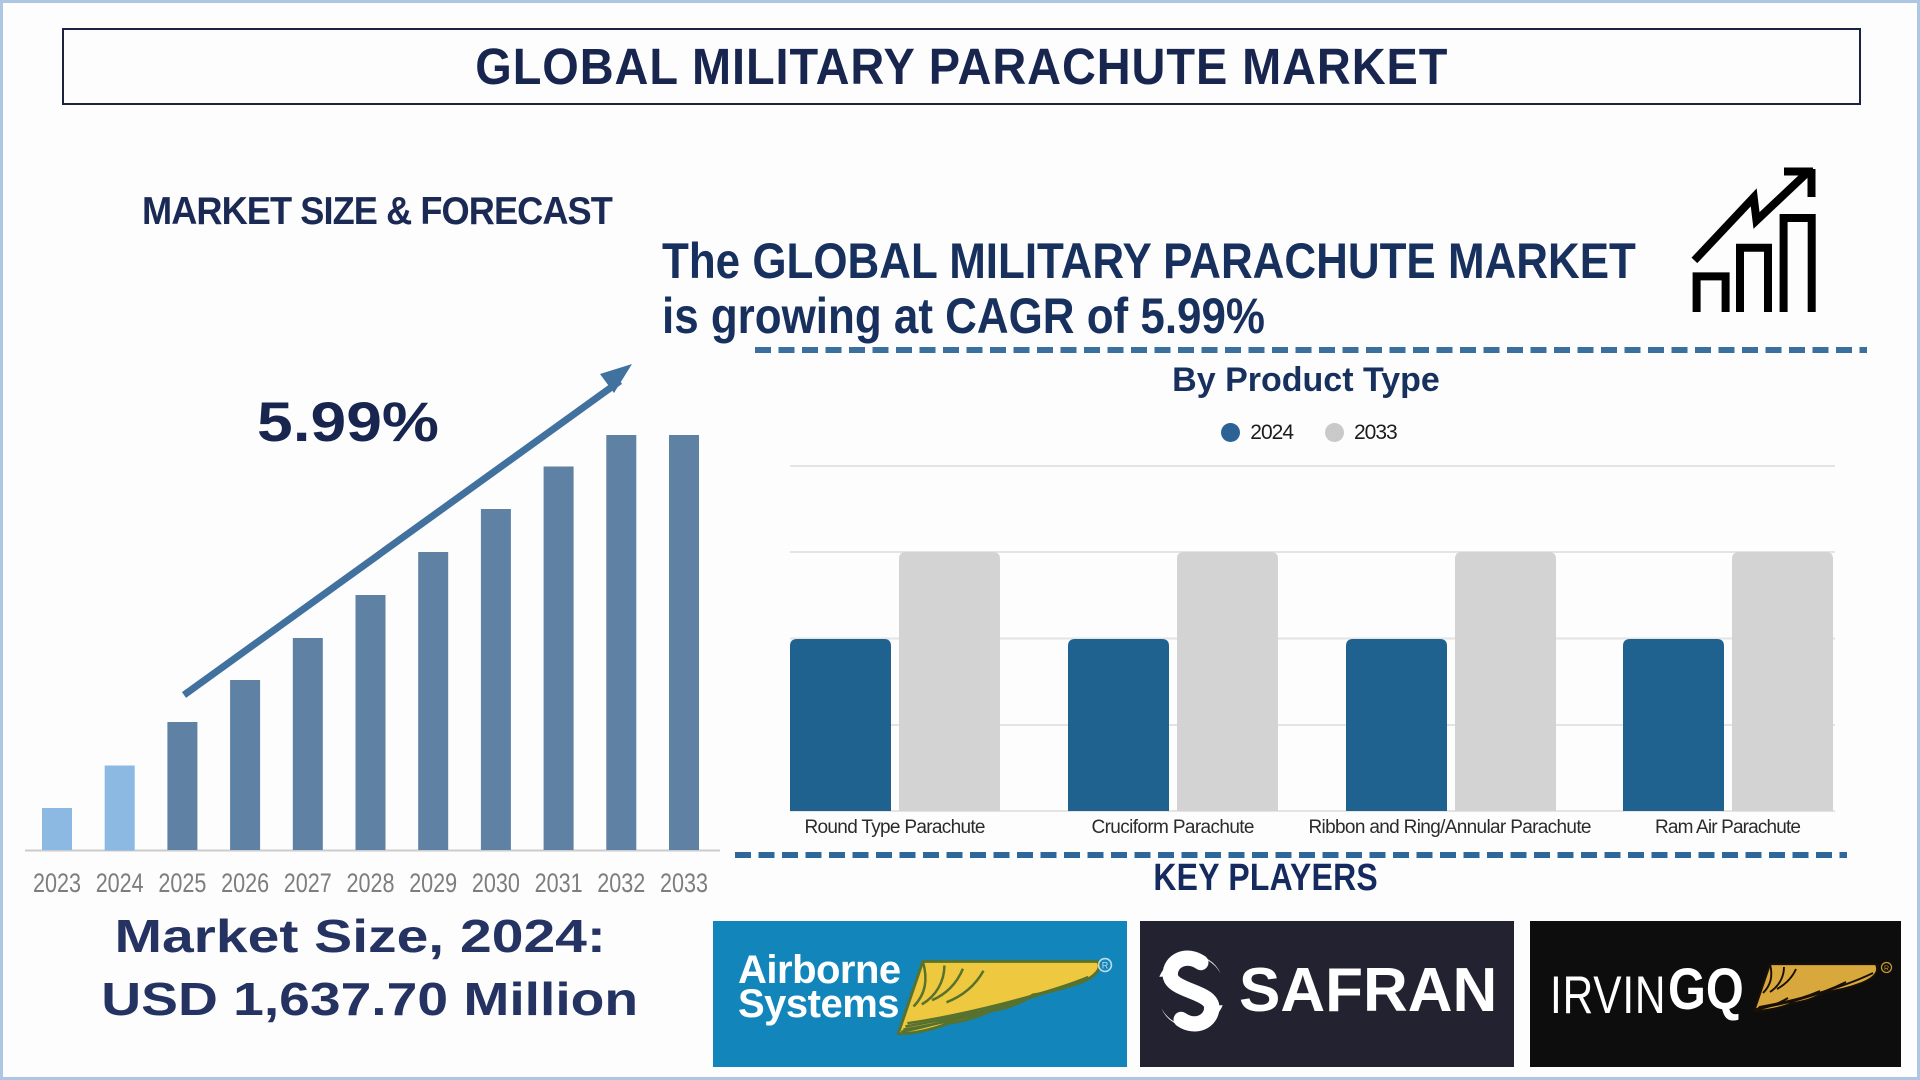 This screenshot has height=1080, width=1920. I want to click on svg-text: 2029, so click(433, 883).